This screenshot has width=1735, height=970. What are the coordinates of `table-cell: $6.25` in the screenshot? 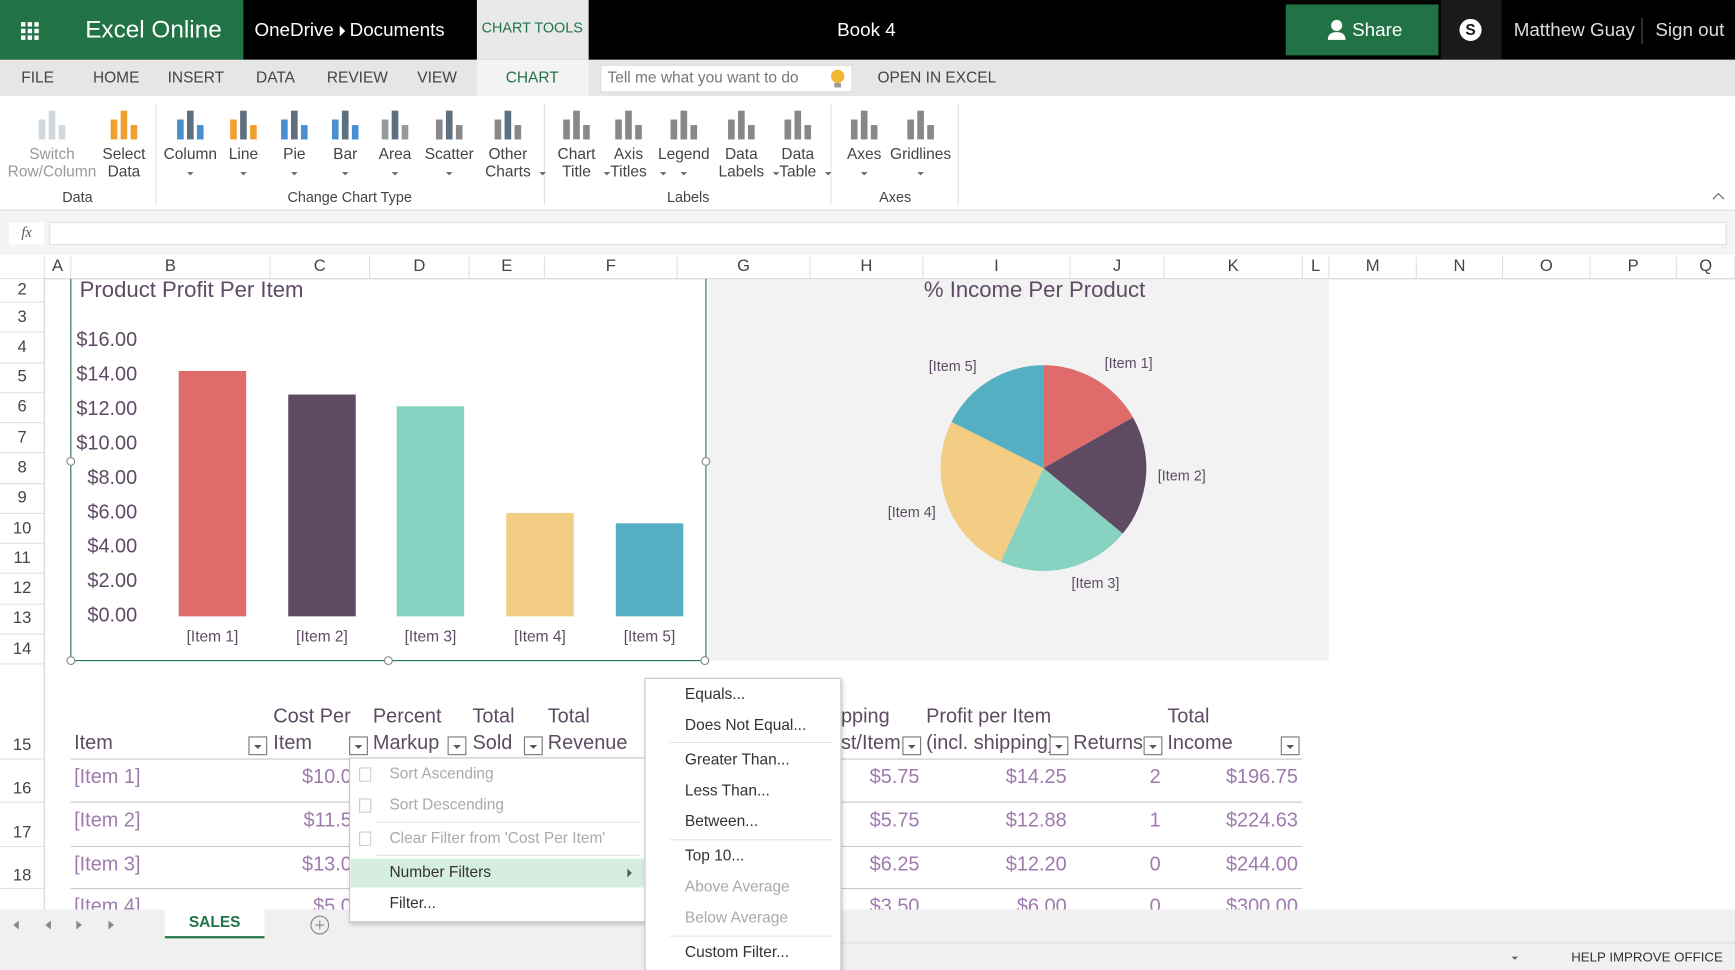 It's located at (895, 865).